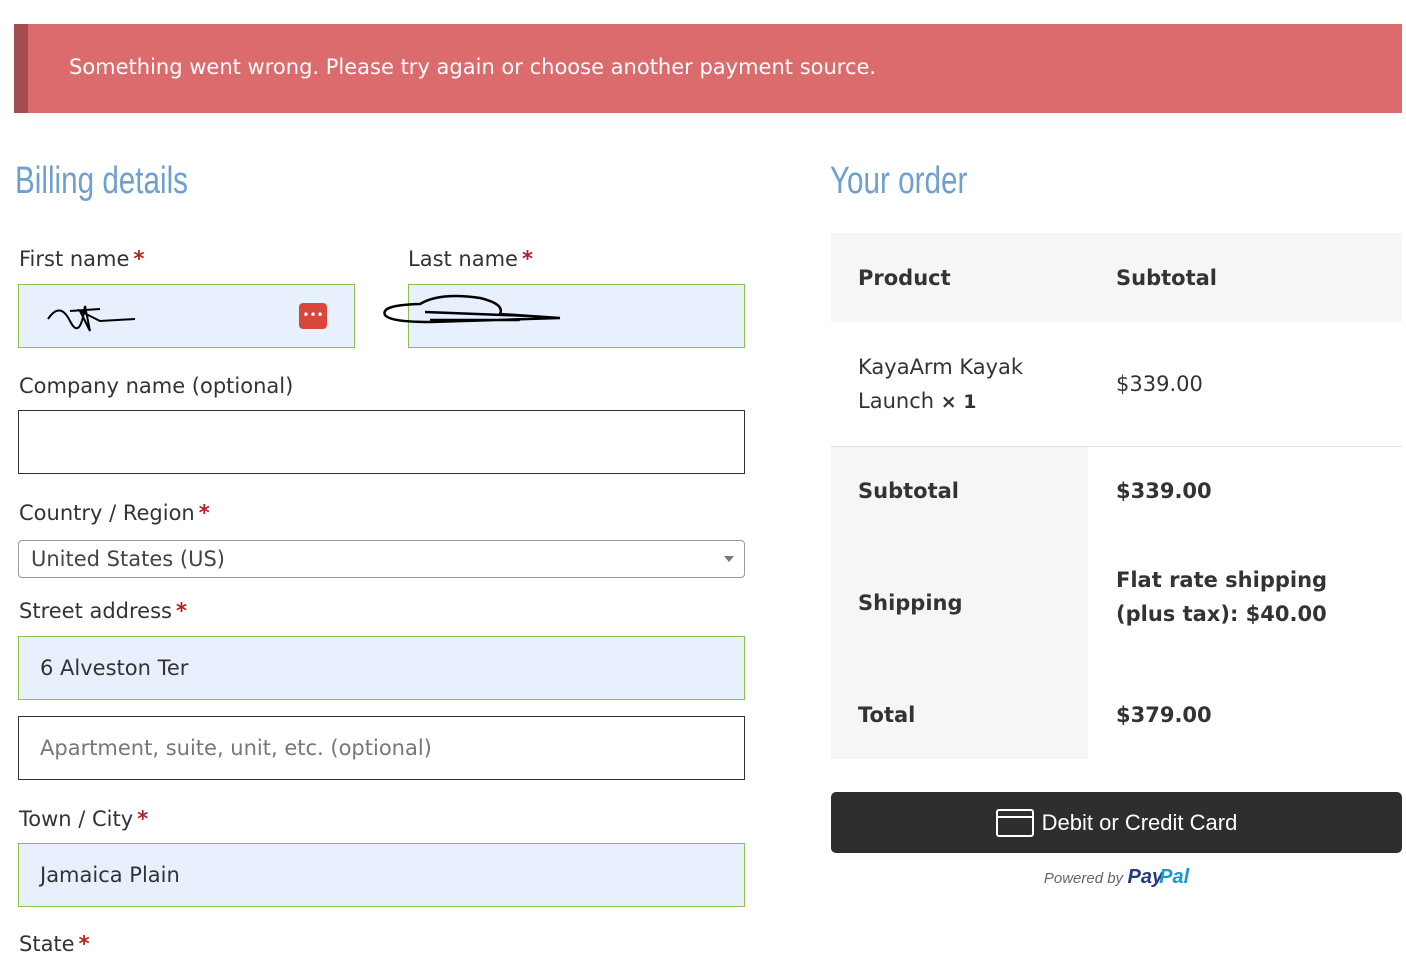  Describe the element at coordinates (1164, 491) in the screenshot. I see `subtotal-value: $339.00` at that location.